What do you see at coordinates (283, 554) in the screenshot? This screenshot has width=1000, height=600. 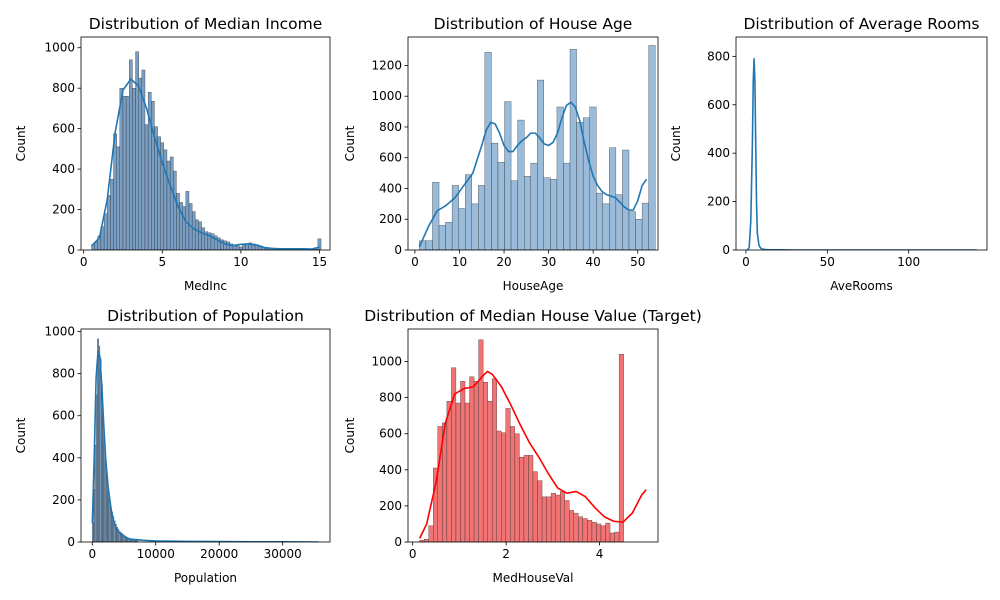 I see `x-tick-label: 30000` at bounding box center [283, 554].